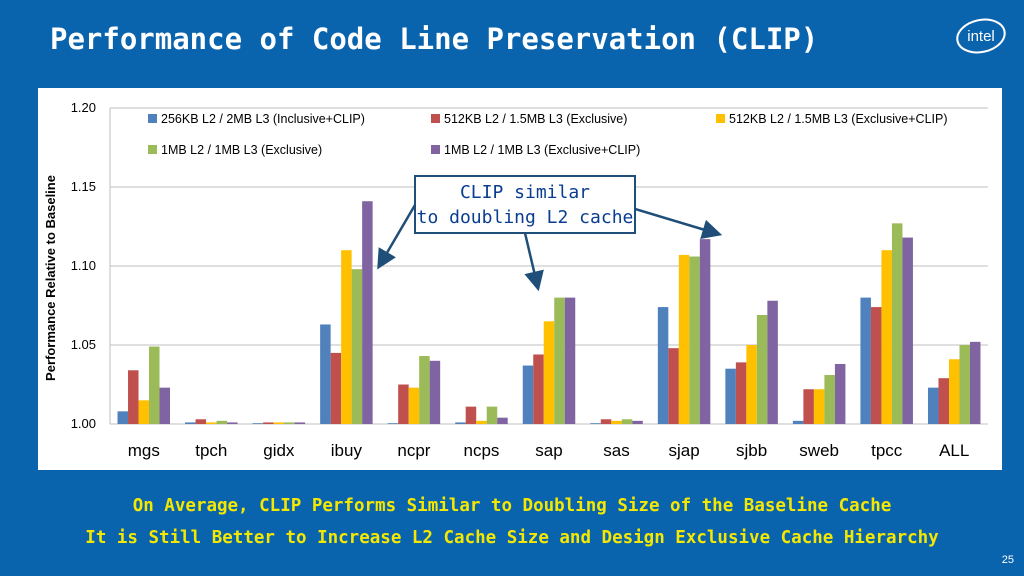 Image resolution: width=1024 pixels, height=576 pixels. I want to click on x-tick-label: sweb, so click(819, 450).